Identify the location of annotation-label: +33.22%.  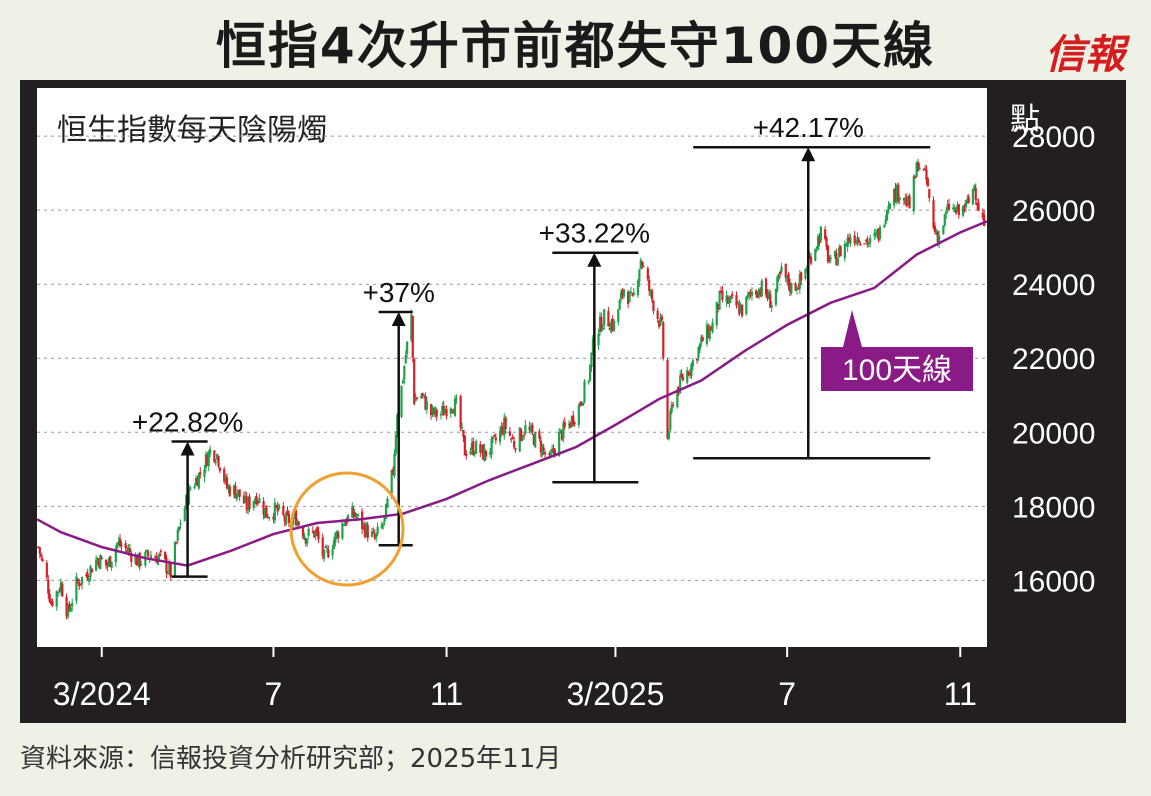
(594, 233).